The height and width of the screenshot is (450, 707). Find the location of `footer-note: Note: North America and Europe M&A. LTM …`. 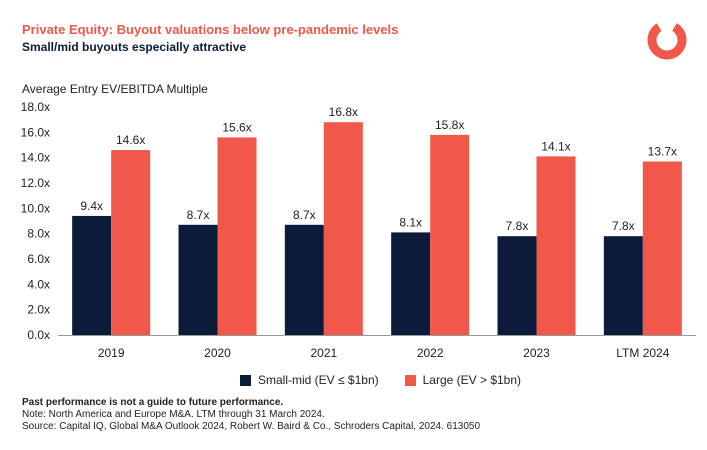

footer-note: Note: North America and Europe M&A. LTM … is located at coordinates (173, 414).